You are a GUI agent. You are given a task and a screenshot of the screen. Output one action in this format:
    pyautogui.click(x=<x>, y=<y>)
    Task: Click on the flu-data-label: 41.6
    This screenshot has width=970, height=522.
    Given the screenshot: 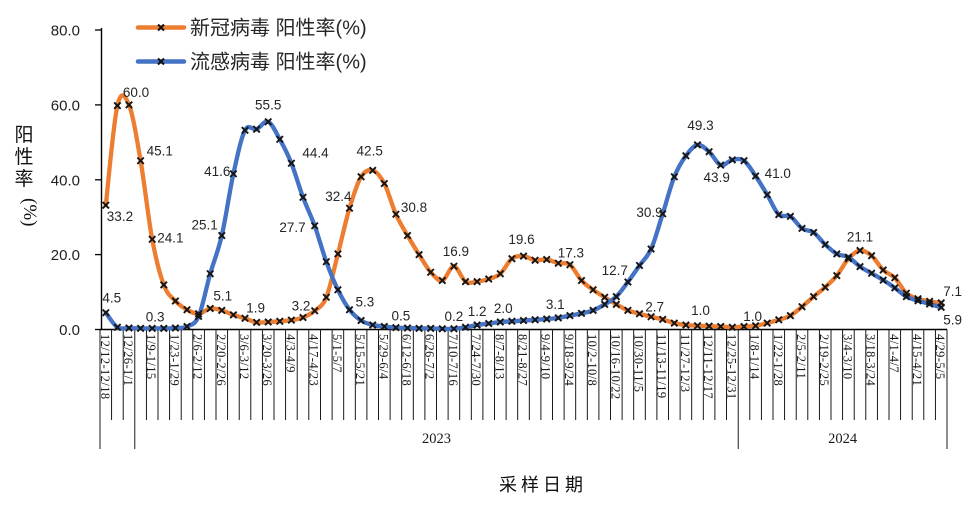 What is the action you would take?
    pyautogui.click(x=217, y=171)
    